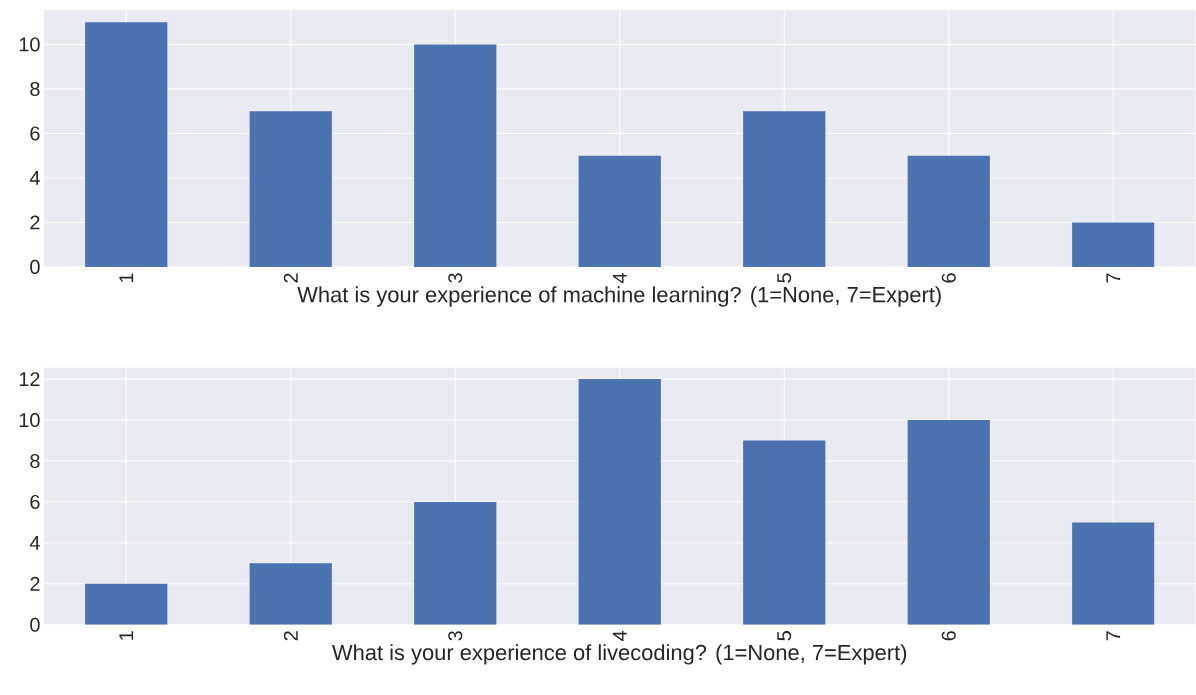 The height and width of the screenshot is (695, 1196). Describe the element at coordinates (619, 296) in the screenshot. I see `x-axis-title: What is your experience of machine learning? (1=None, 7=Expert)` at that location.